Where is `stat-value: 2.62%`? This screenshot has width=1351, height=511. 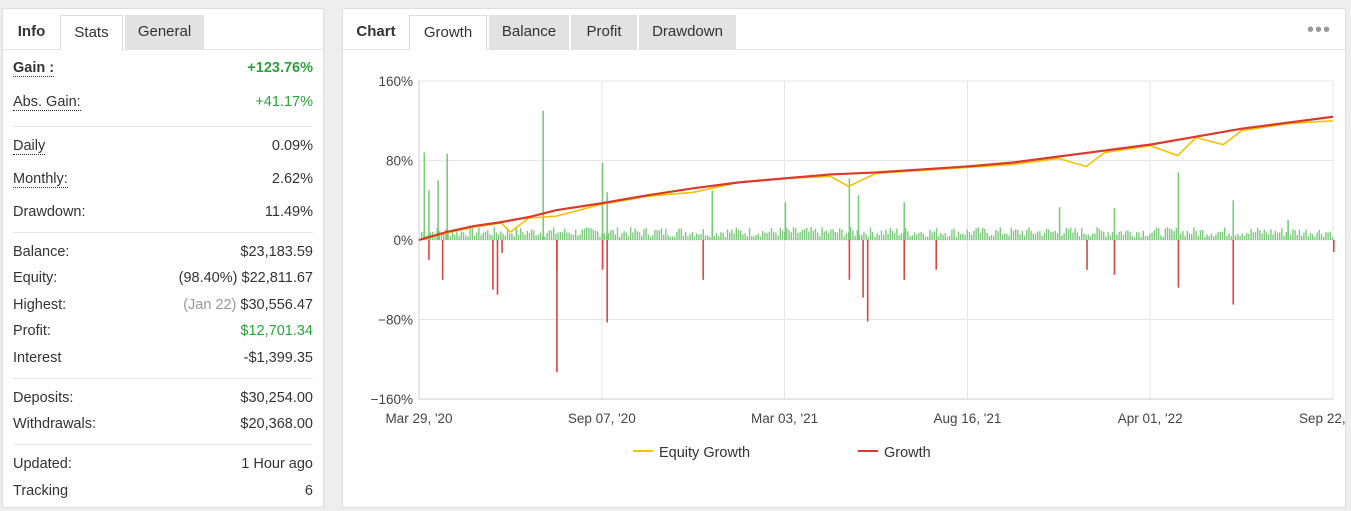
stat-value: 2.62% is located at coordinates (292, 179).